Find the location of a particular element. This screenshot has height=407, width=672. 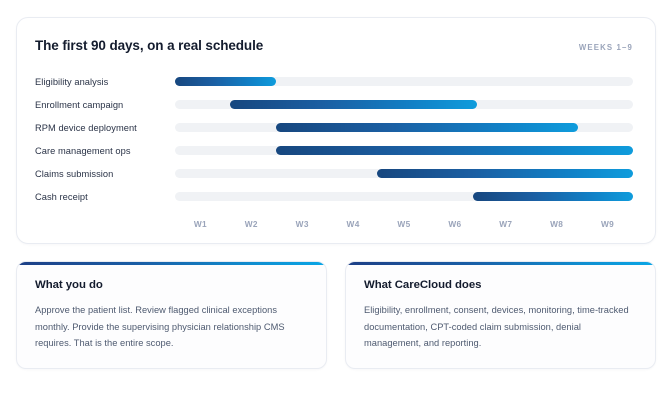

gantt-row-label: Cash receipt is located at coordinates (61, 196).